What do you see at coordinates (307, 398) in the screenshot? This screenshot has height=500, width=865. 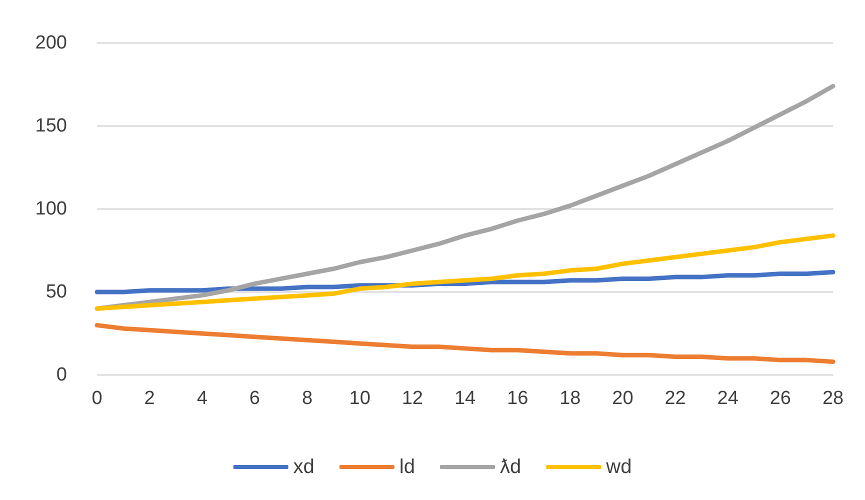 I see `x-tick-label: 8` at bounding box center [307, 398].